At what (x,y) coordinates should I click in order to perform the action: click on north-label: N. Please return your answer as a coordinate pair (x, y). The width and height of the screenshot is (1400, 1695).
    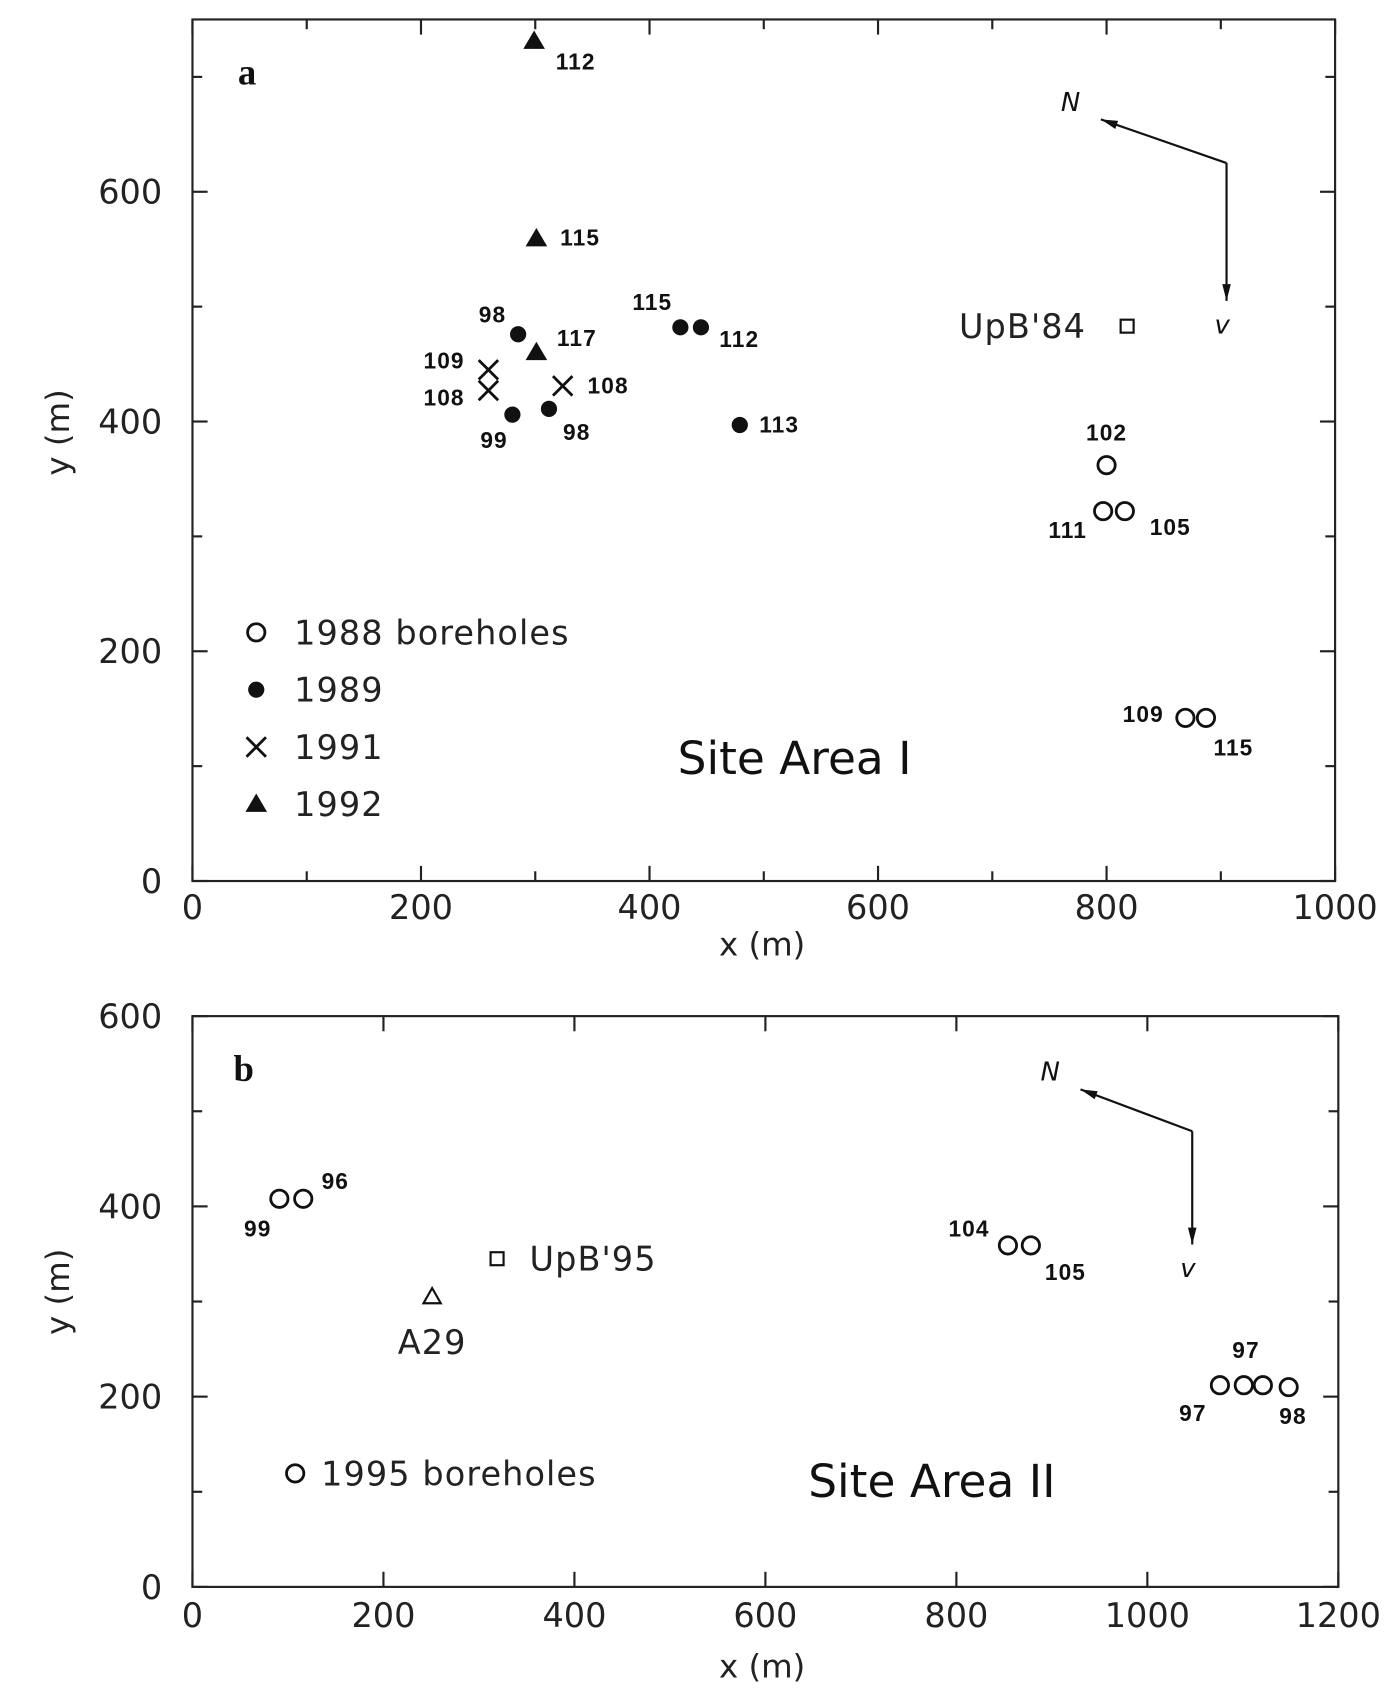
    Looking at the image, I should click on (1070, 103).